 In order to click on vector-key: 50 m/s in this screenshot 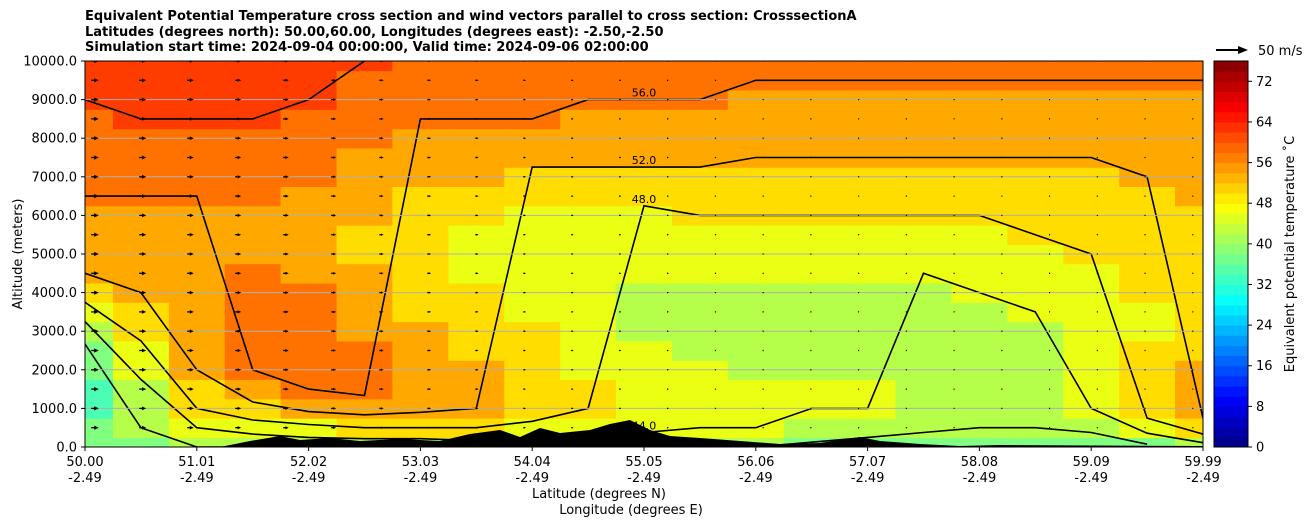, I will do `click(1259, 51)`.